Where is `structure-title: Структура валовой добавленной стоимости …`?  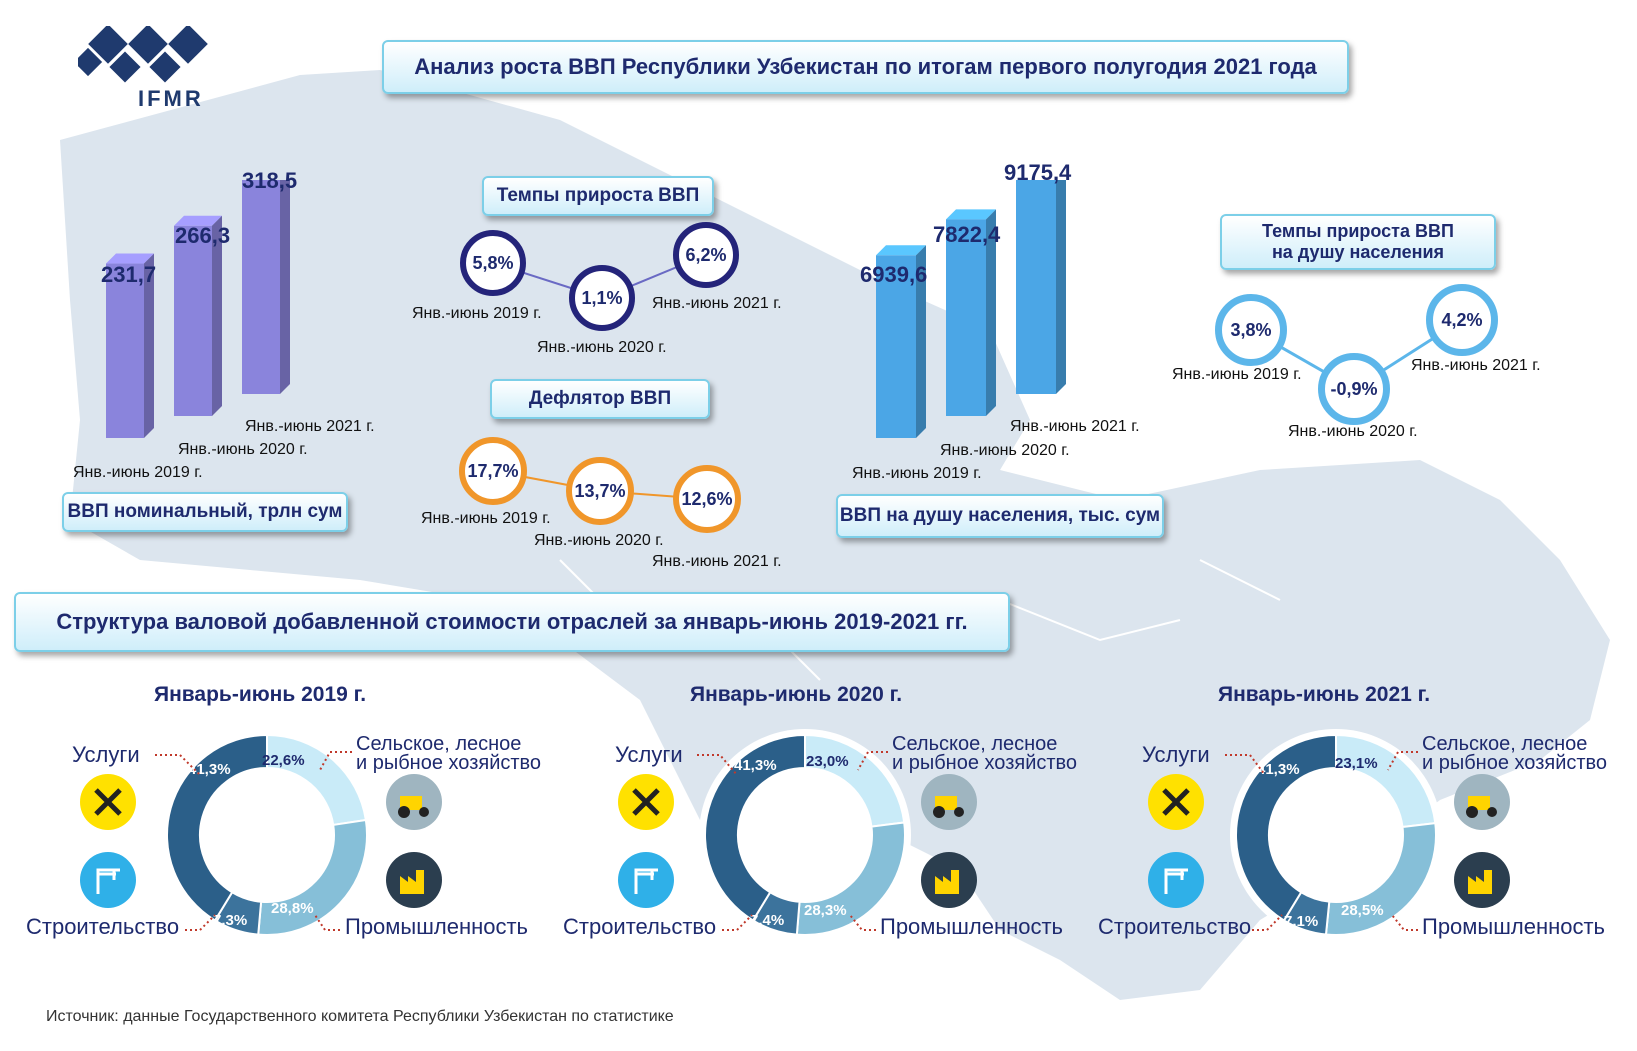 structure-title: Структура валовой добавленной стоимости … is located at coordinates (512, 622).